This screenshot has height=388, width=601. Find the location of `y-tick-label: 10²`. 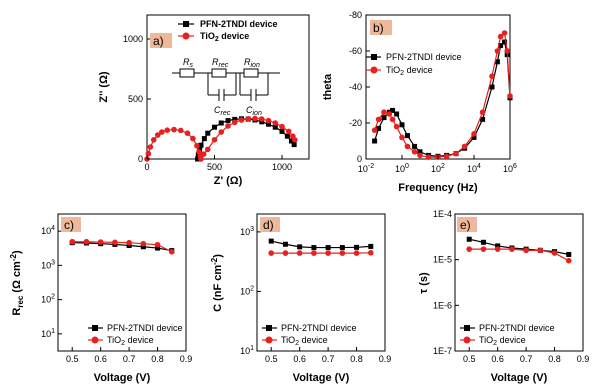

y-tick-label: 10² is located at coordinates (48, 299).